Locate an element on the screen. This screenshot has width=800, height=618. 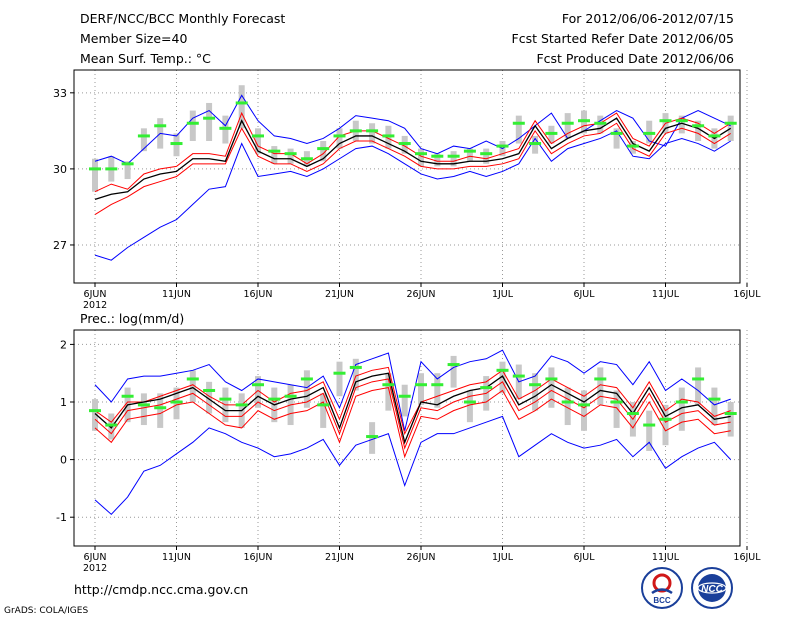
agency-logos: BCC NCC is located at coordinates (687, 588).